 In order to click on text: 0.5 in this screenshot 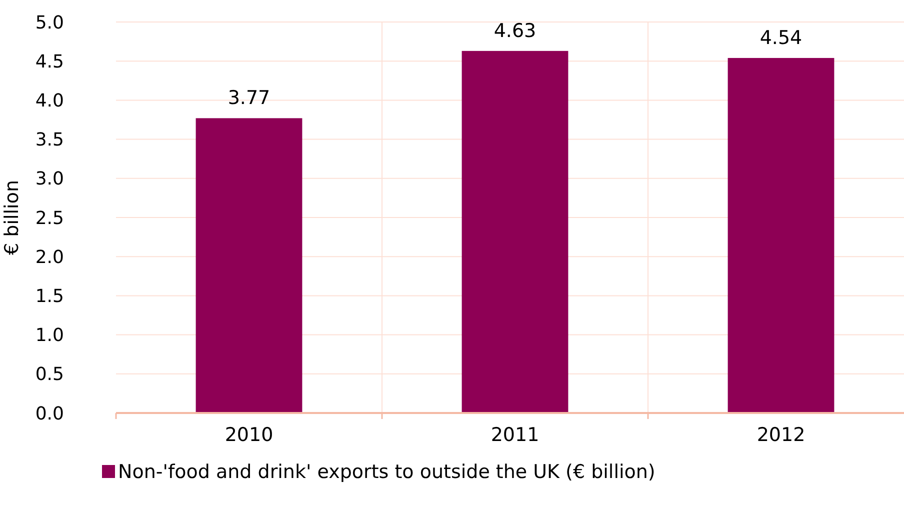, I will do `click(49, 375)`.